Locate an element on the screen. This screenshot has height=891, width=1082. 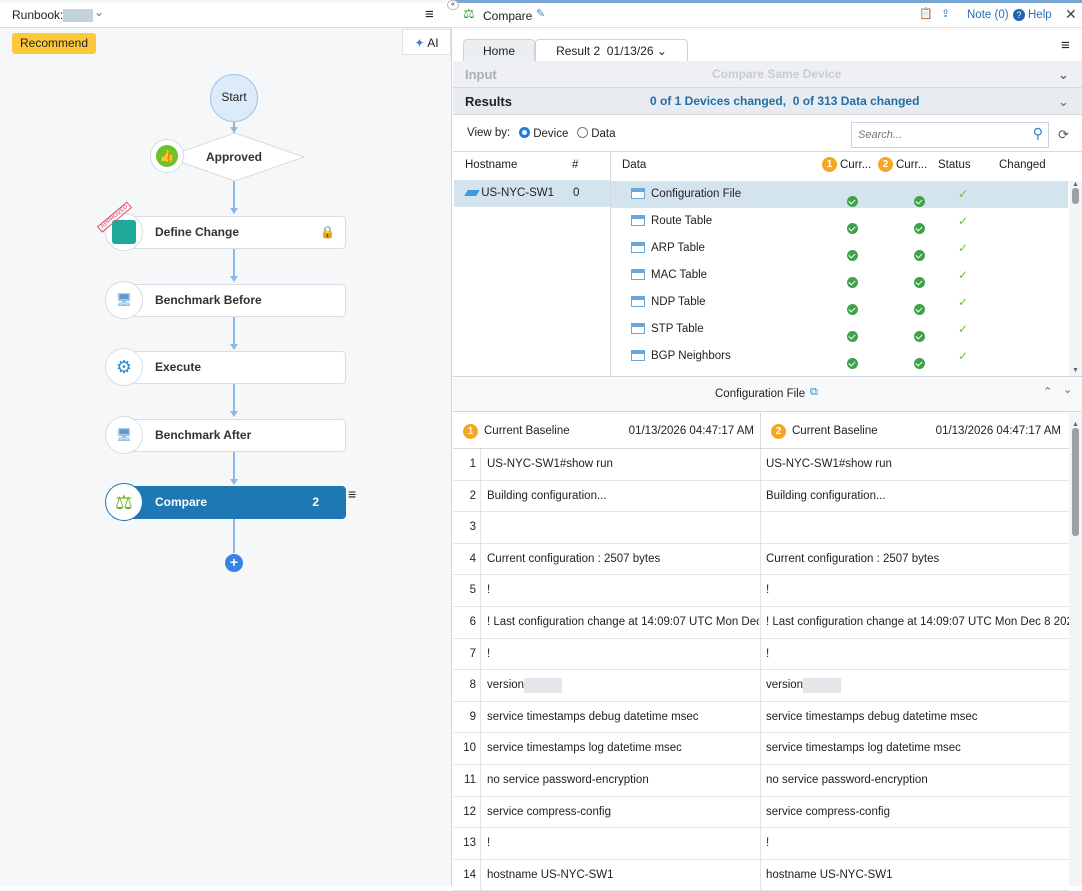
search-box: ⚲ is located at coordinates (950, 135).